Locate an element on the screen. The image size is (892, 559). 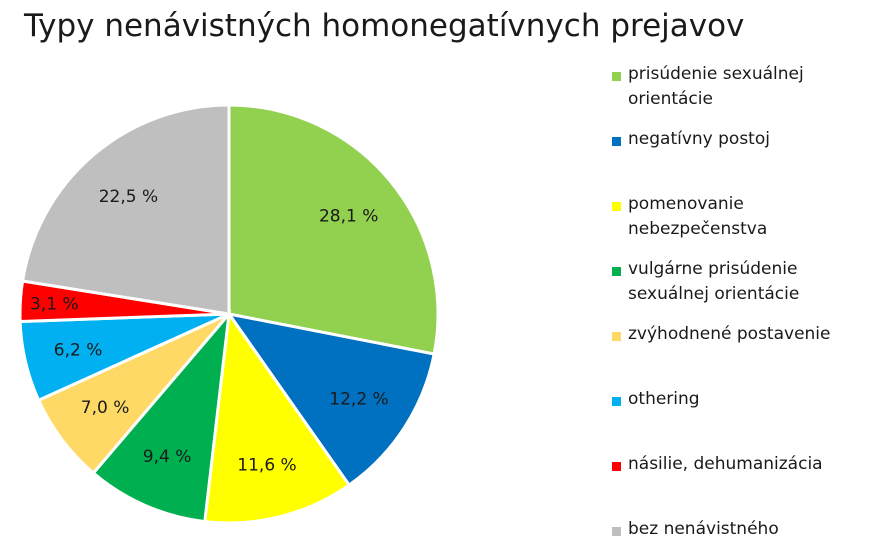
legend-label-0: prisúdenie sexuálnej orientácie is located at coordinates (716, 86).